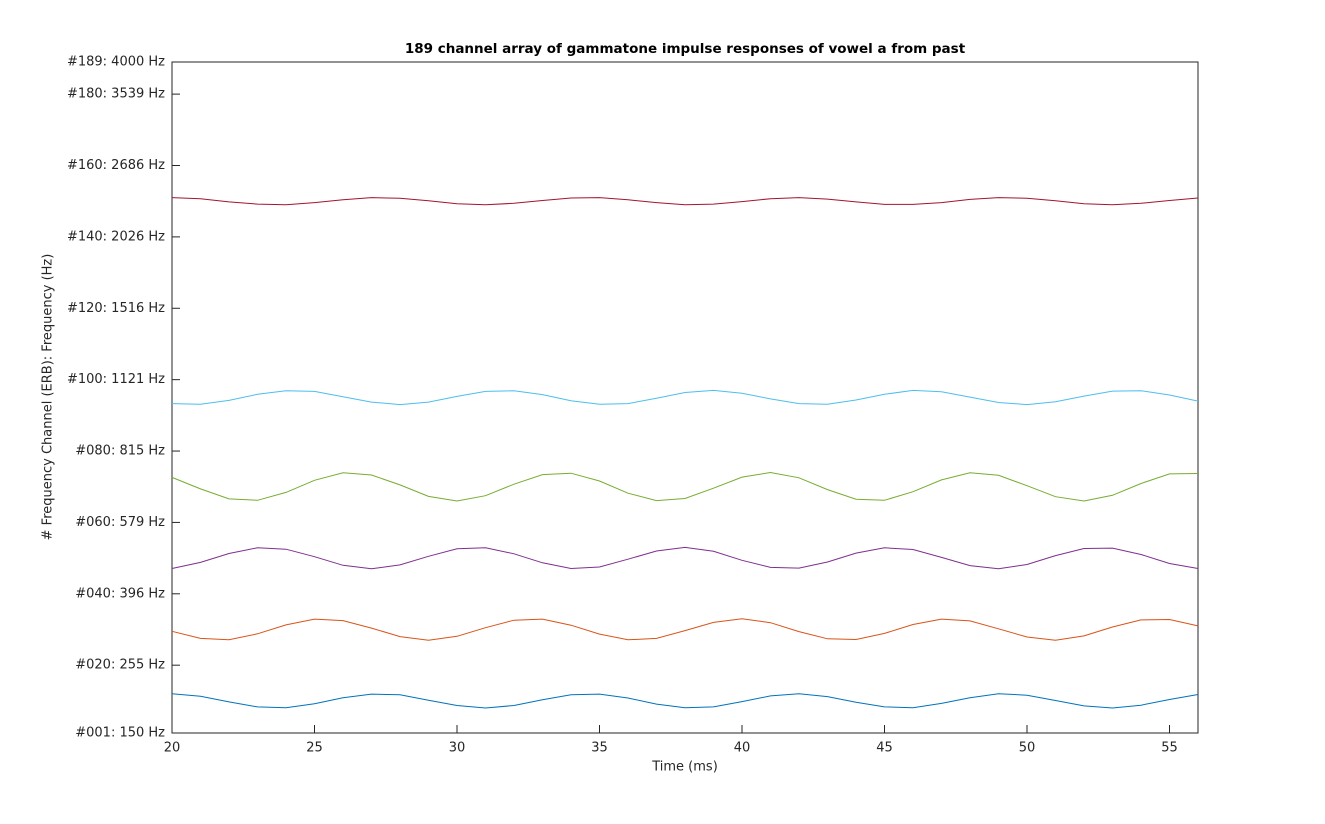 Image resolution: width=1325 pixels, height=824 pixels. What do you see at coordinates (684, 767) in the screenshot?
I see `x-axis-label: Time (ms)` at bounding box center [684, 767].